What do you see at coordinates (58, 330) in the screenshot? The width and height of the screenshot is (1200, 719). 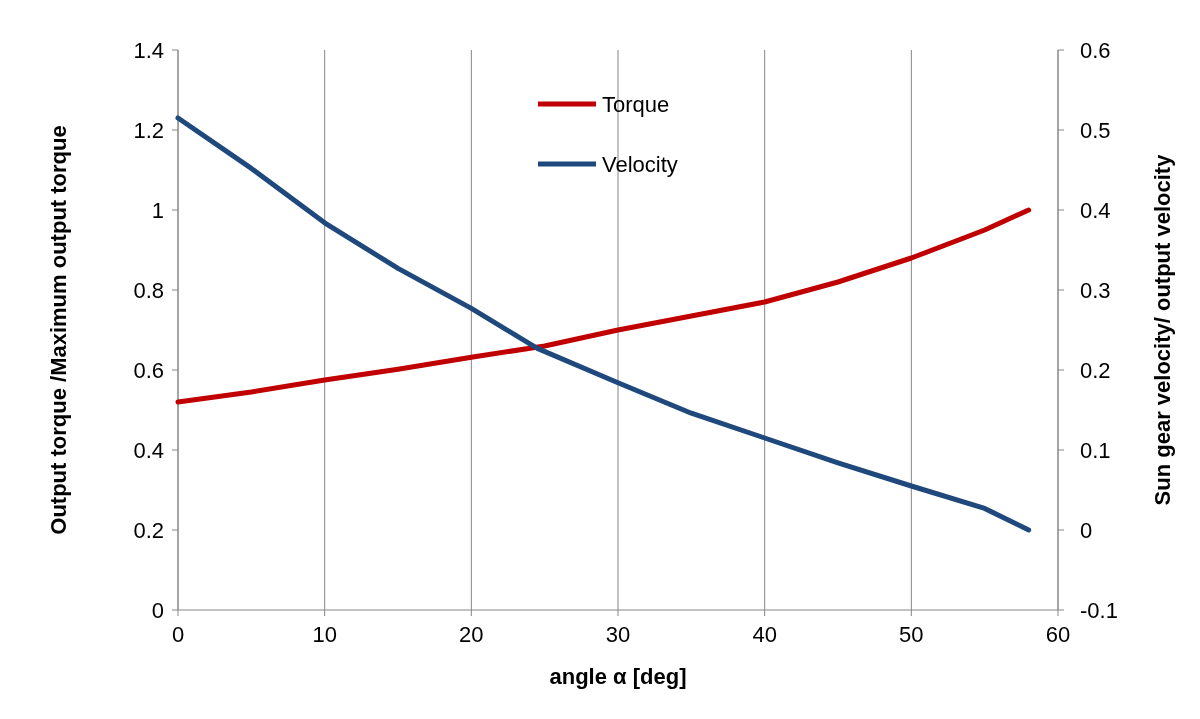 I see `y-axis-title: Output torque /Maximum output torque` at bounding box center [58, 330].